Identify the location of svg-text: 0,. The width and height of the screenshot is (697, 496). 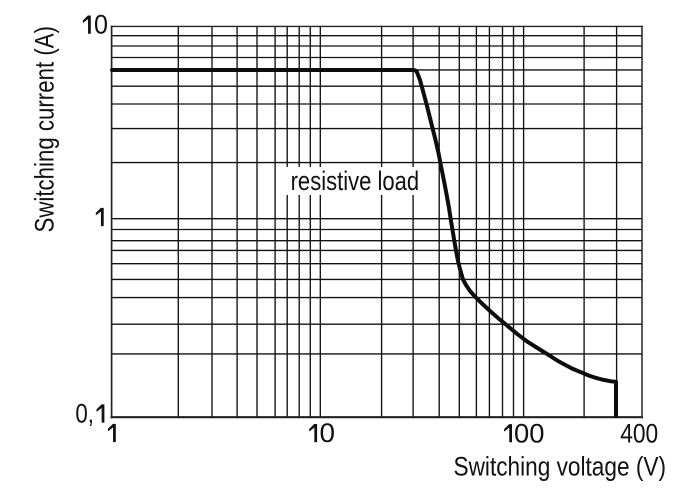
(84, 414).